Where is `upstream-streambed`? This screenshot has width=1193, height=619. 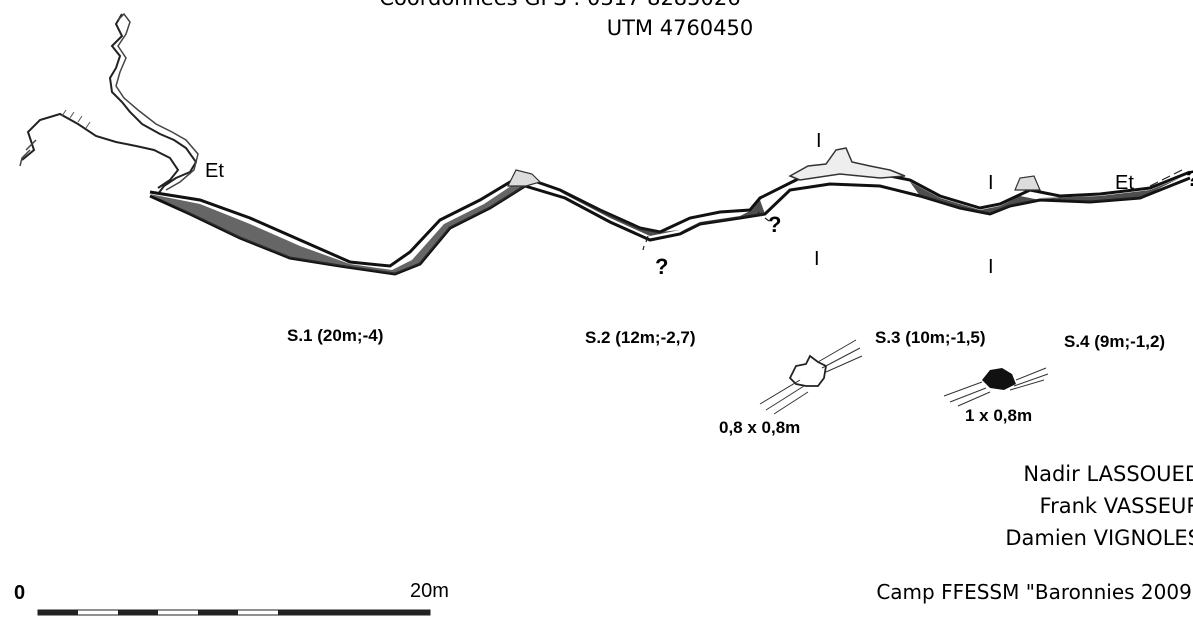 upstream-streambed is located at coordinates (153, 104).